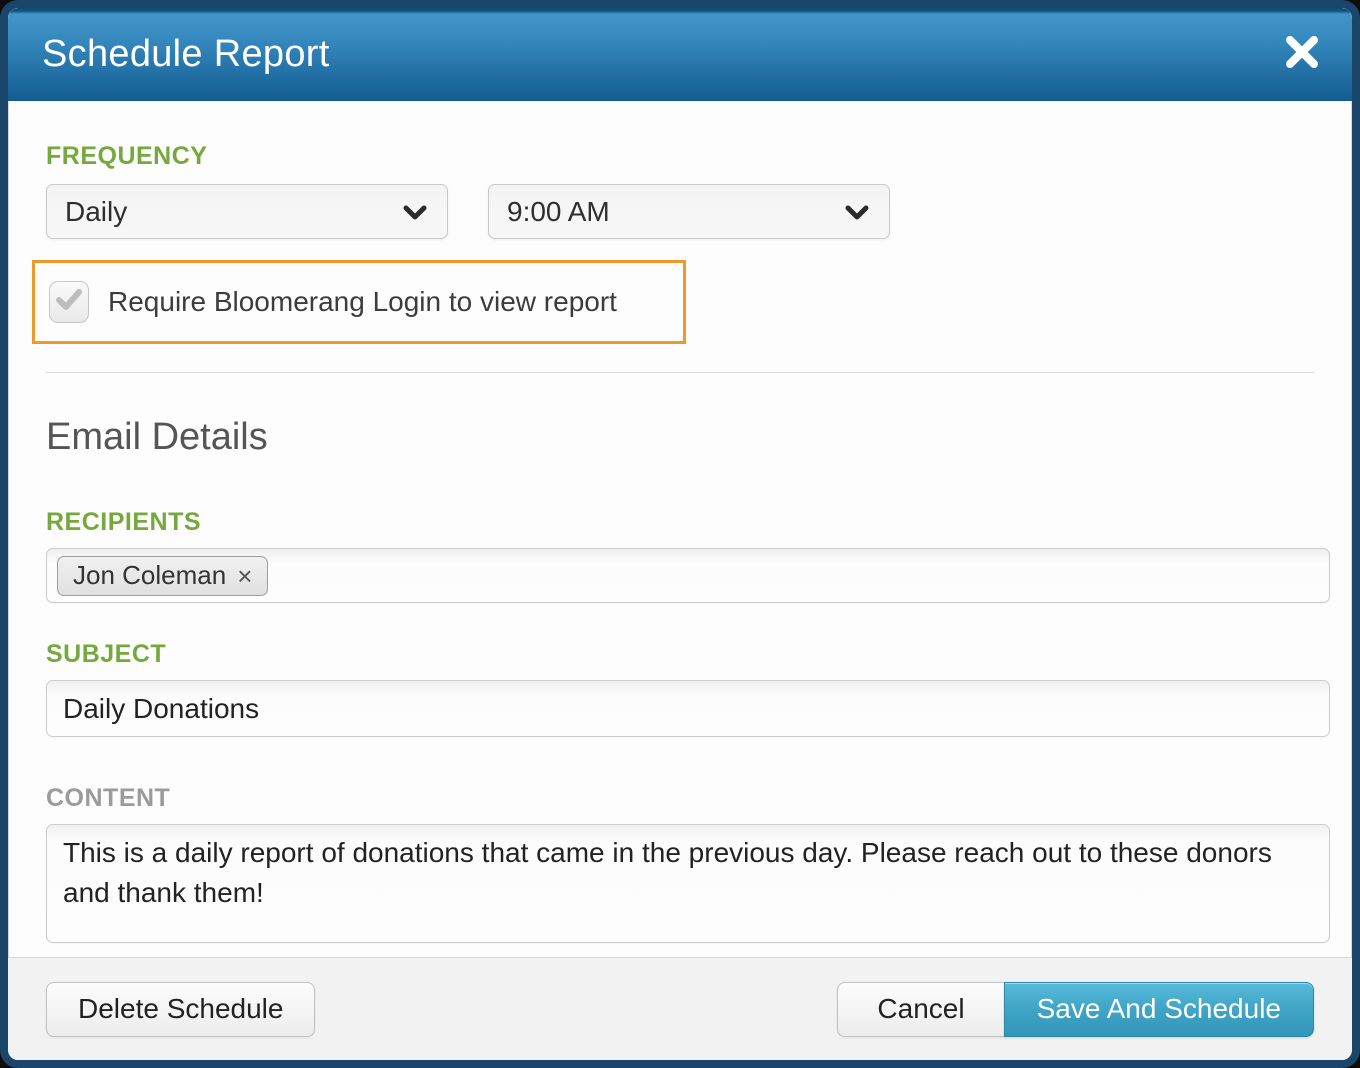  I want to click on save-and-schedule-button: Save And Schedule, so click(1158, 1009).